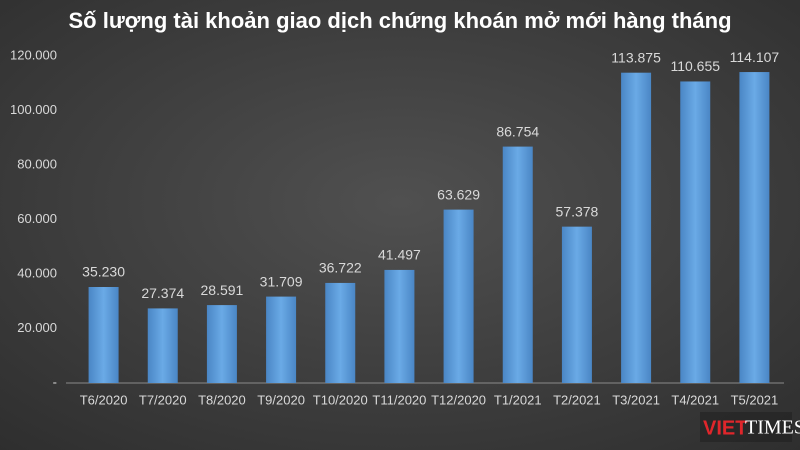 This screenshot has width=800, height=450. What do you see at coordinates (755, 399) in the screenshot?
I see `x-tick-label: T5/2021` at bounding box center [755, 399].